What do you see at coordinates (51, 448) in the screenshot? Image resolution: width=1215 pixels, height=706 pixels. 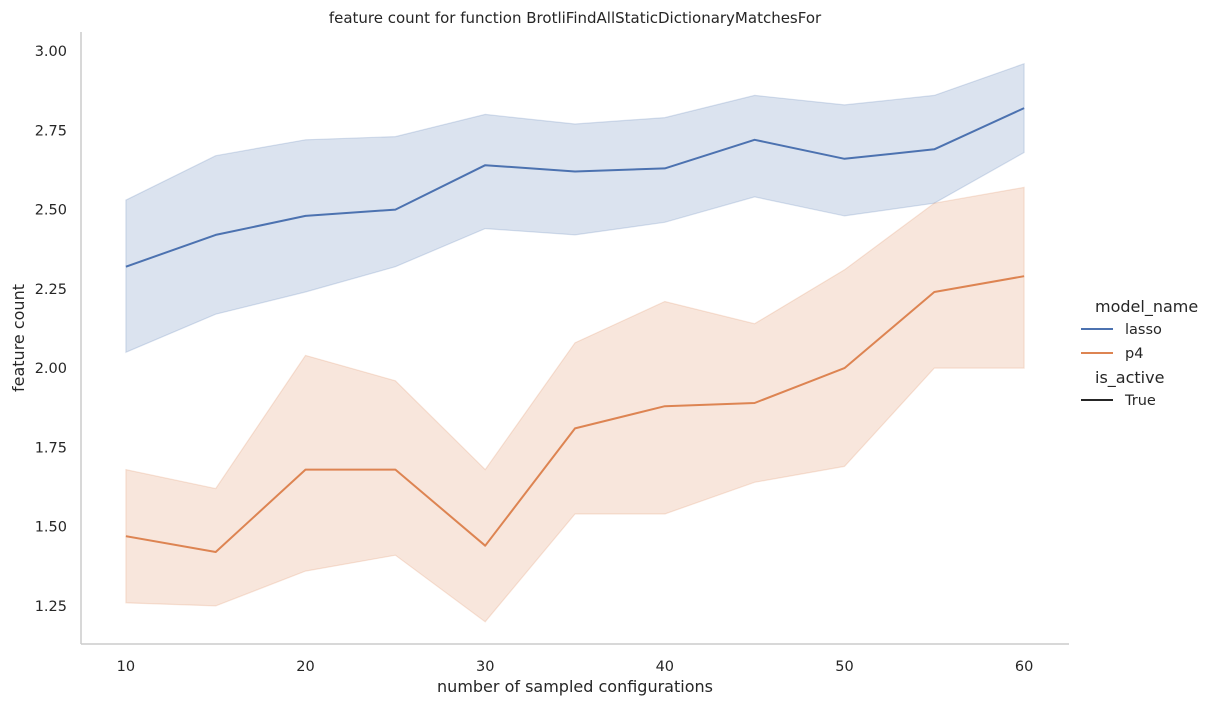 I see `y-tick-label: 1.75` at bounding box center [51, 448].